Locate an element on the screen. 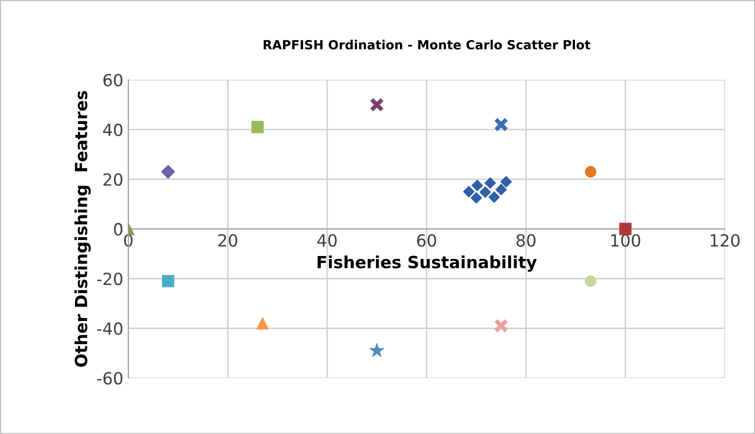 The height and width of the screenshot is (434, 755). y-axis-title: Other Distingishing Features is located at coordinates (82, 229).